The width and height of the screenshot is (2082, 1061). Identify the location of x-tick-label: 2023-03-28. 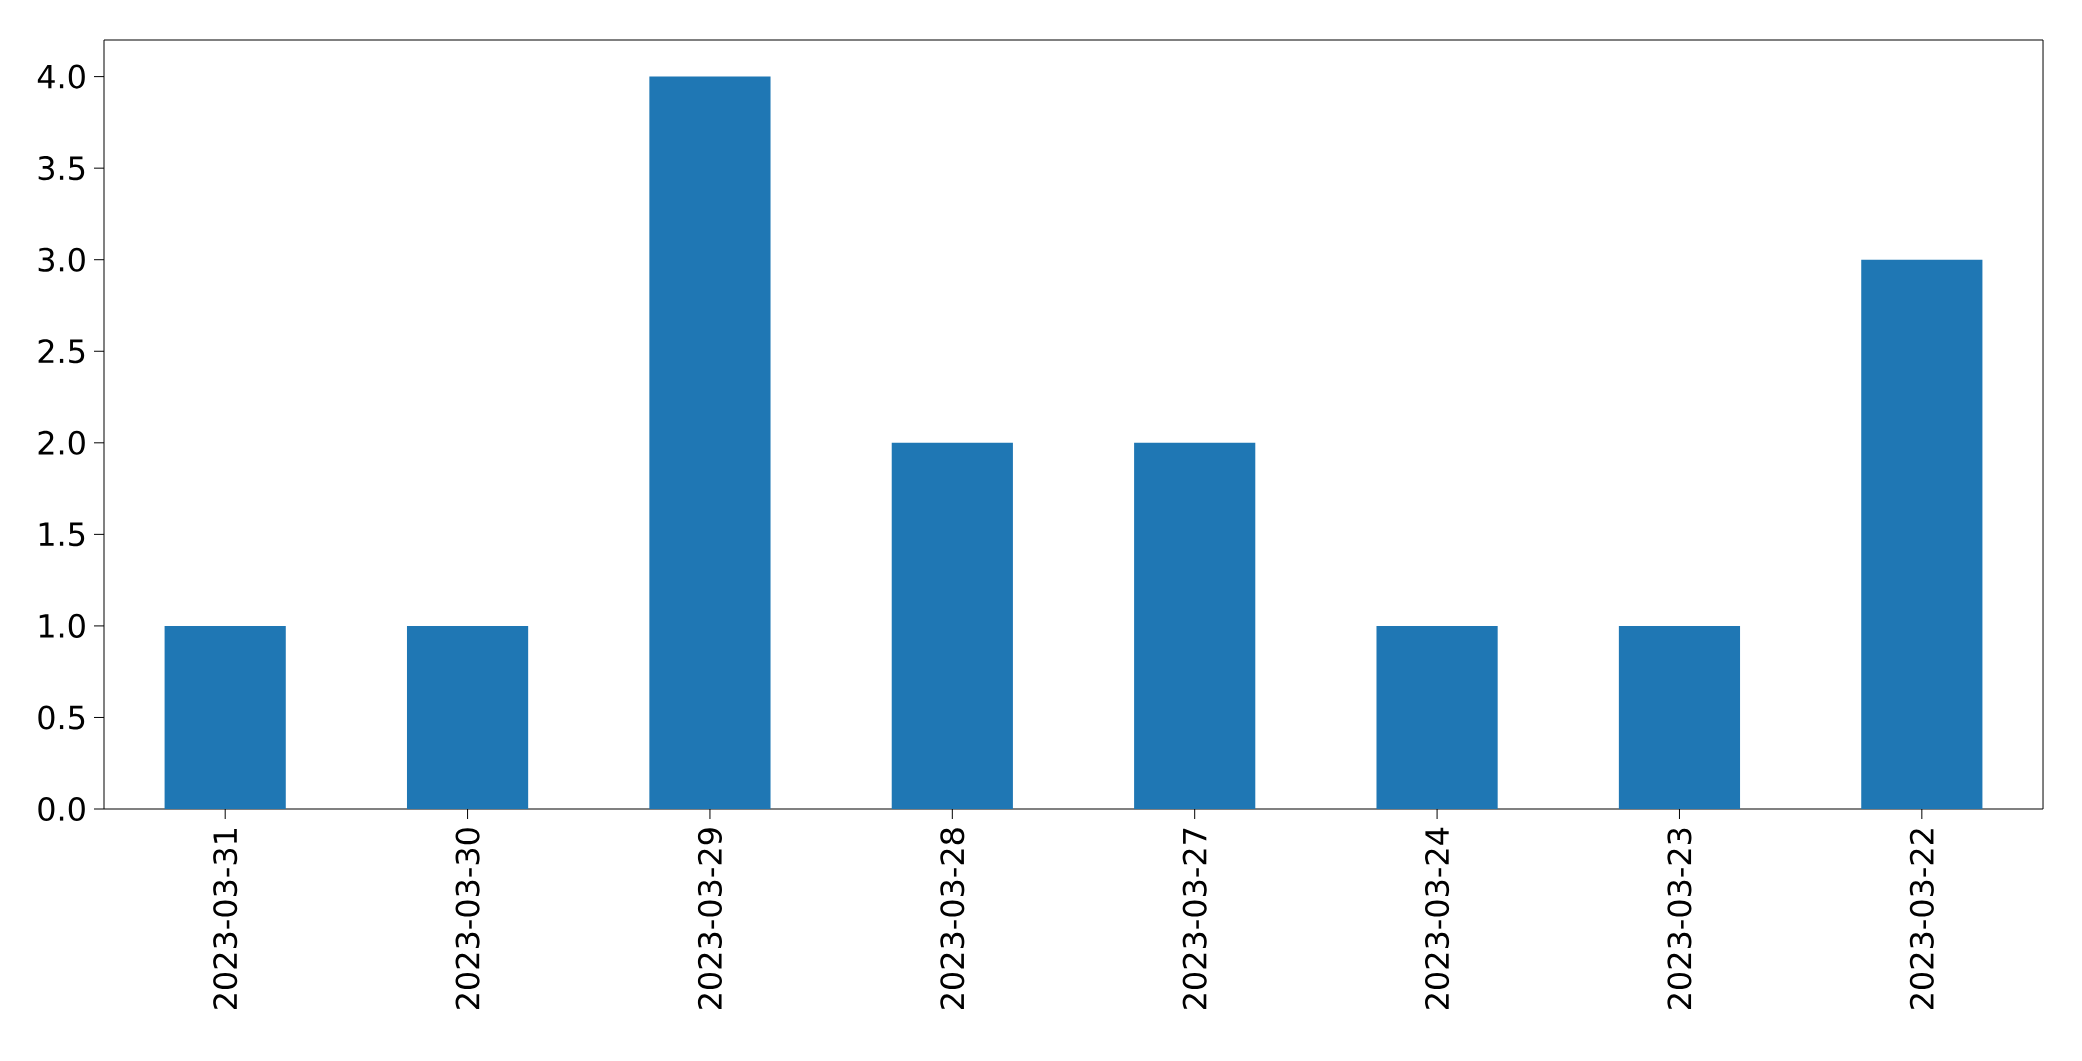
(952, 918).